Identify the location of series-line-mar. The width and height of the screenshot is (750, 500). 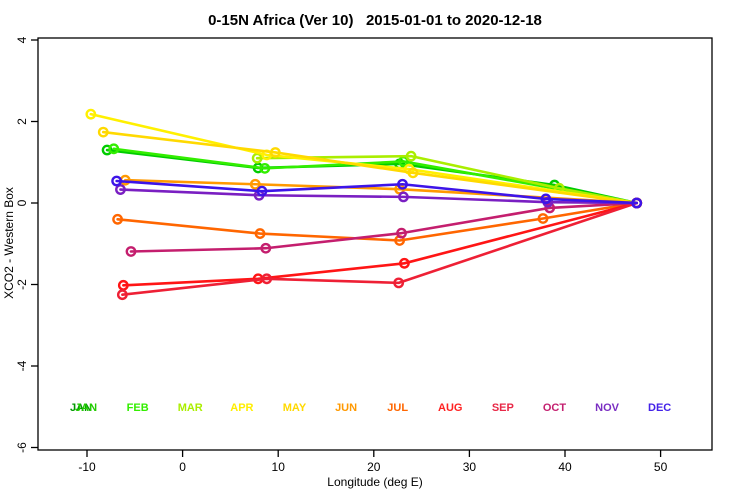
(447, 179).